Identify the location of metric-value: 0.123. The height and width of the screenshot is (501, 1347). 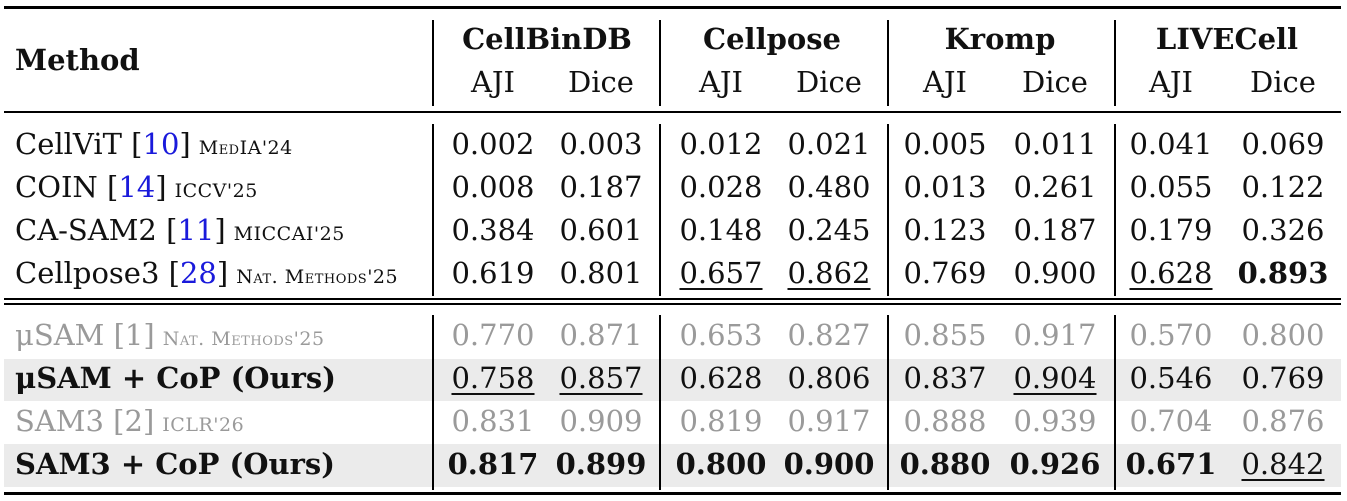
(945, 230).